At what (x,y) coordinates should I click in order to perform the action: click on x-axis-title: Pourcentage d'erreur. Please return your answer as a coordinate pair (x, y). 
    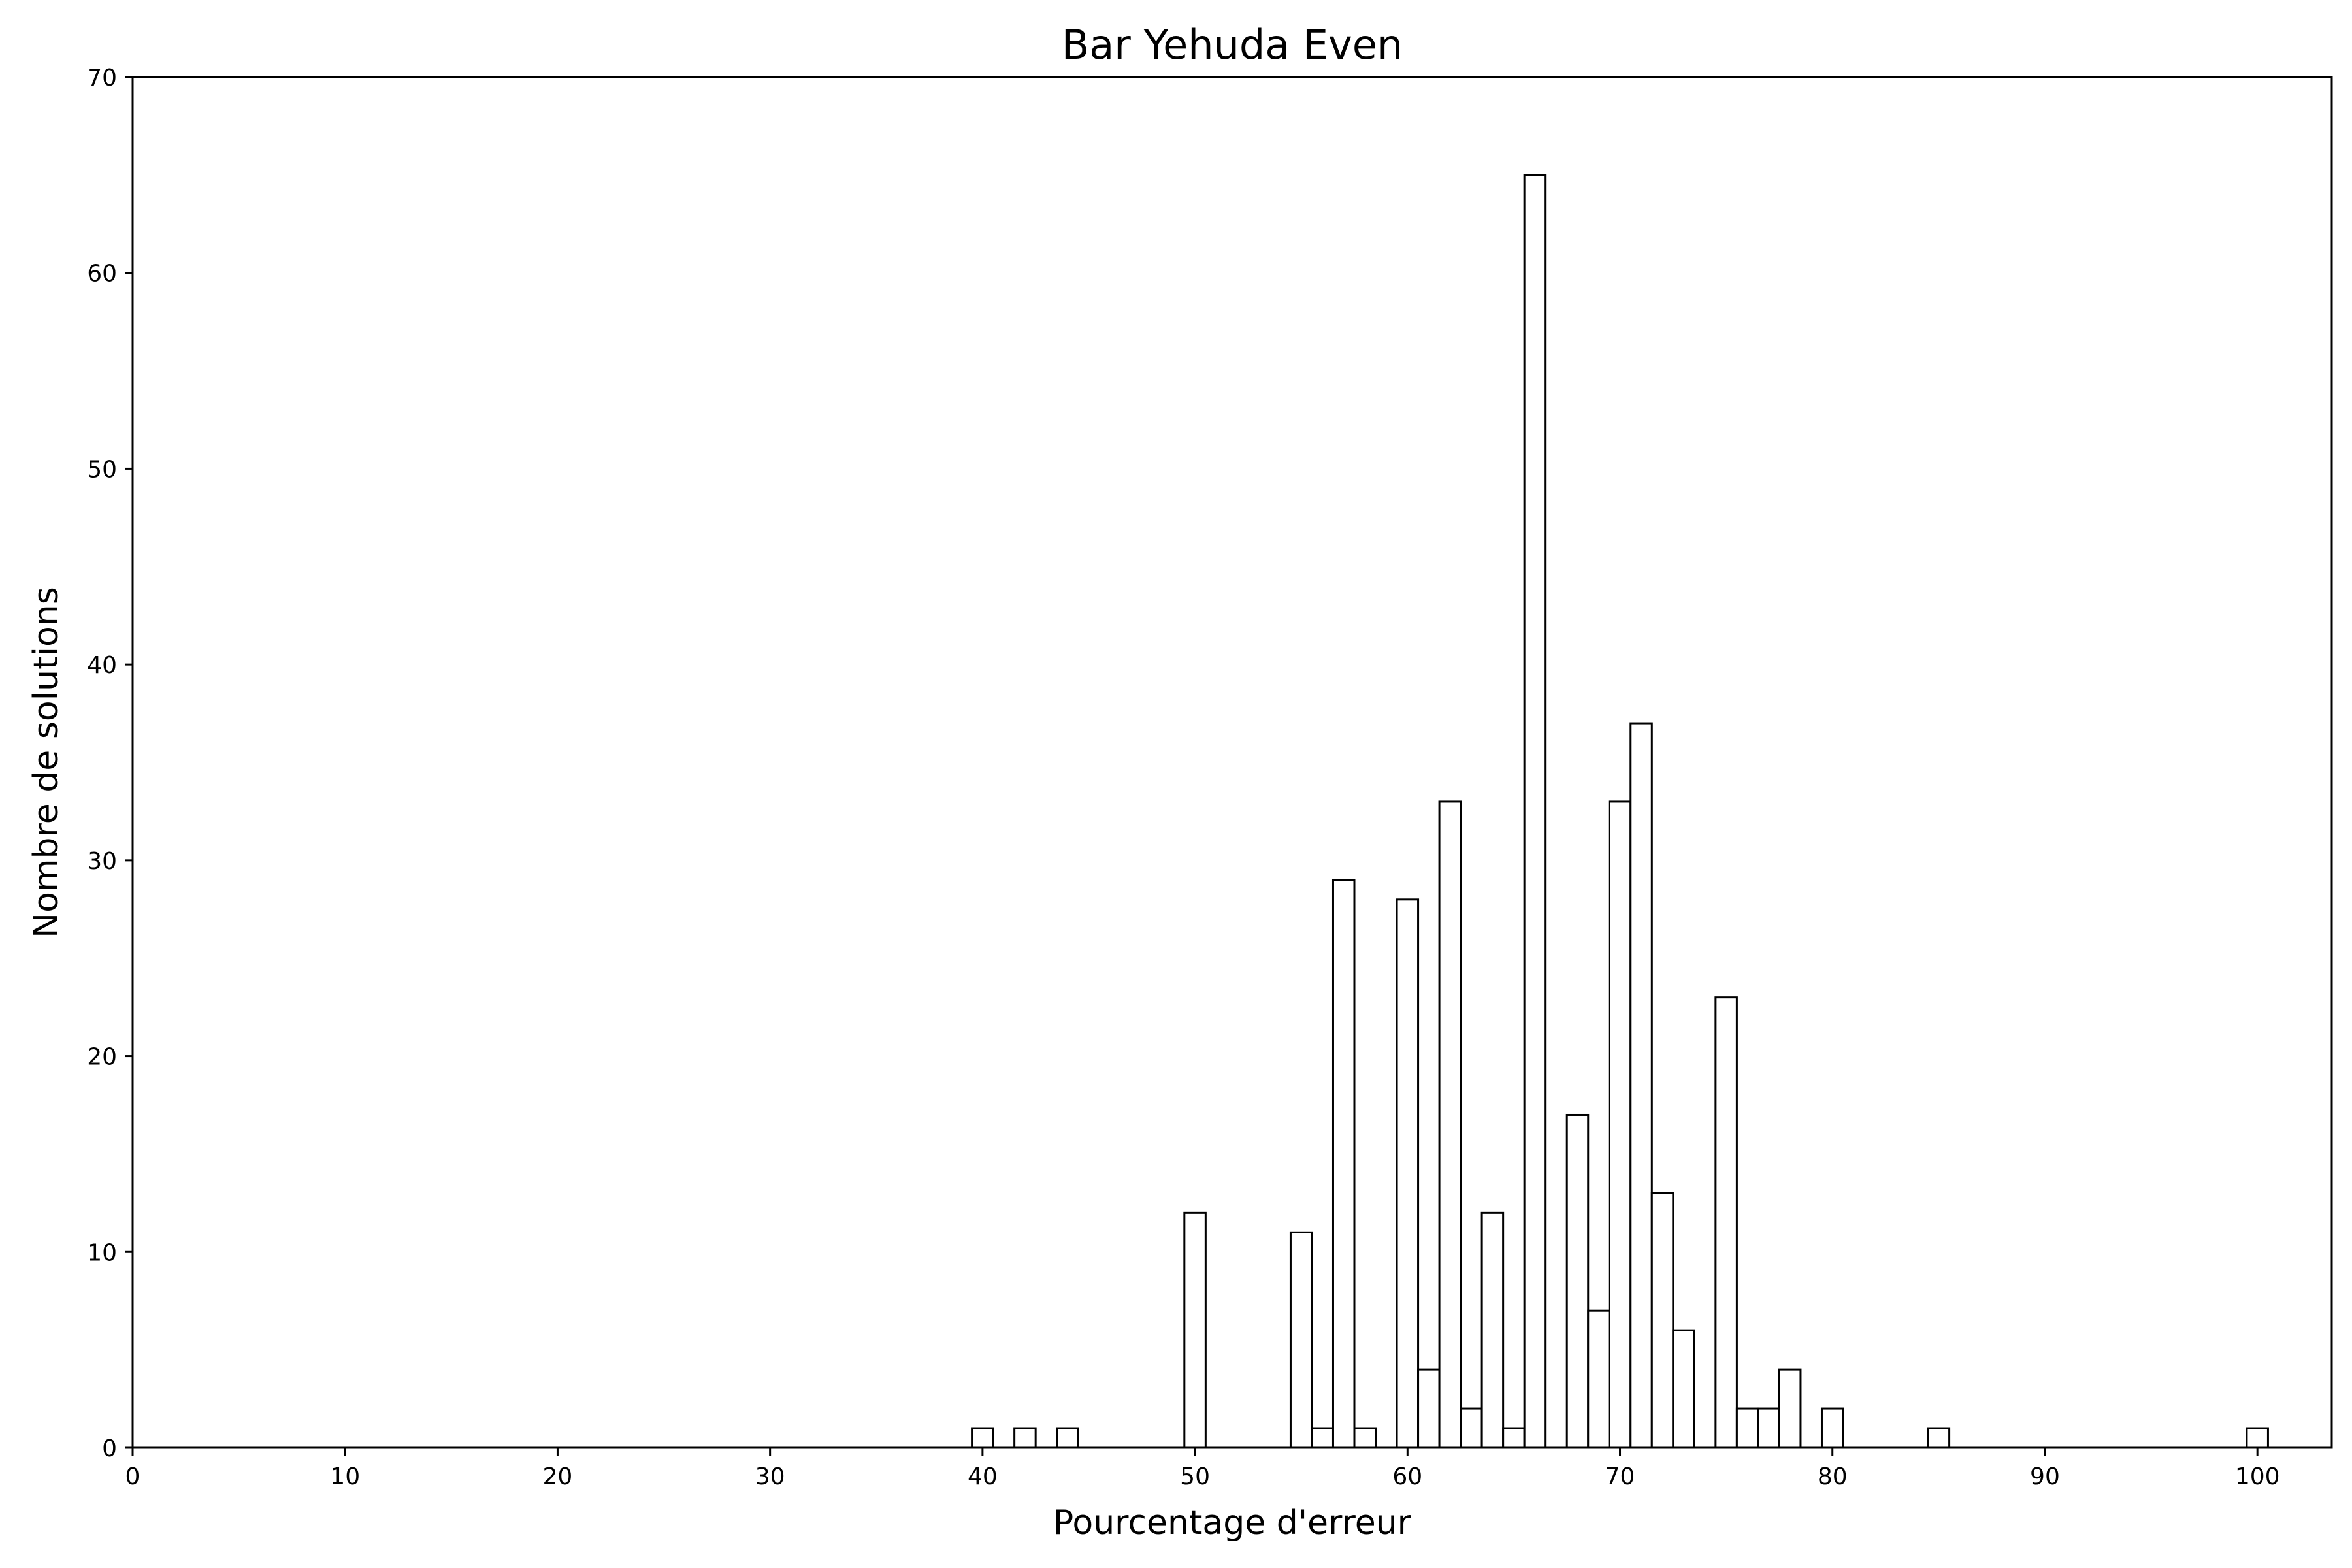
    Looking at the image, I should click on (1232, 1523).